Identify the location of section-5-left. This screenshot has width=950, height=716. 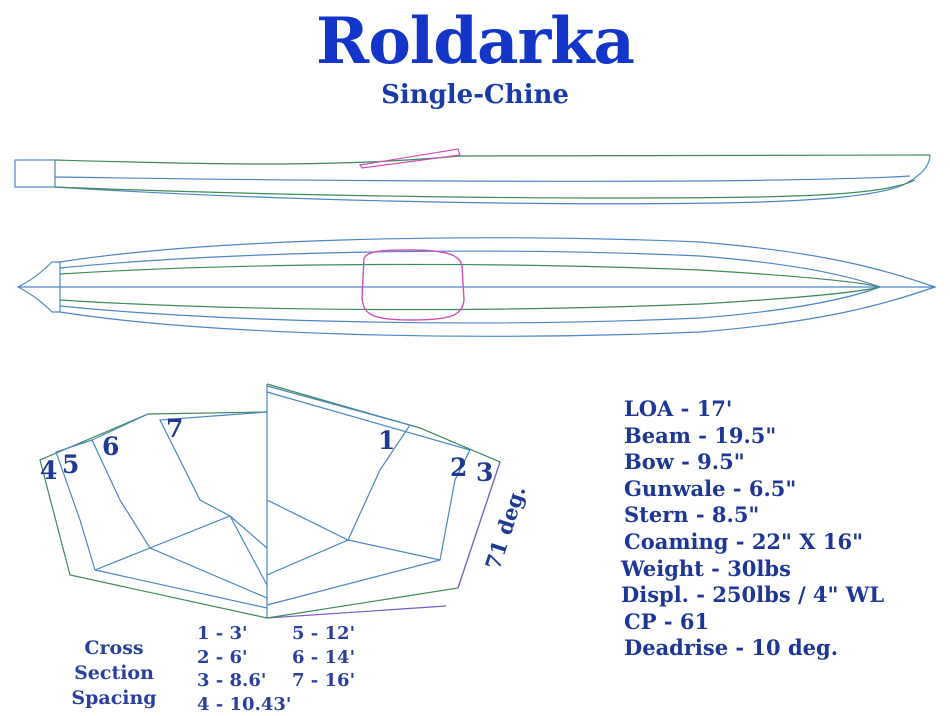
(161, 524).